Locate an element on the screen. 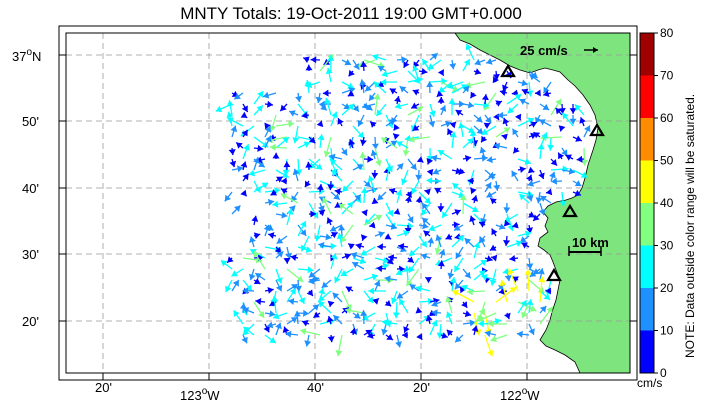 This screenshot has width=702, height=407. station-marker is located at coordinates (597, 129).